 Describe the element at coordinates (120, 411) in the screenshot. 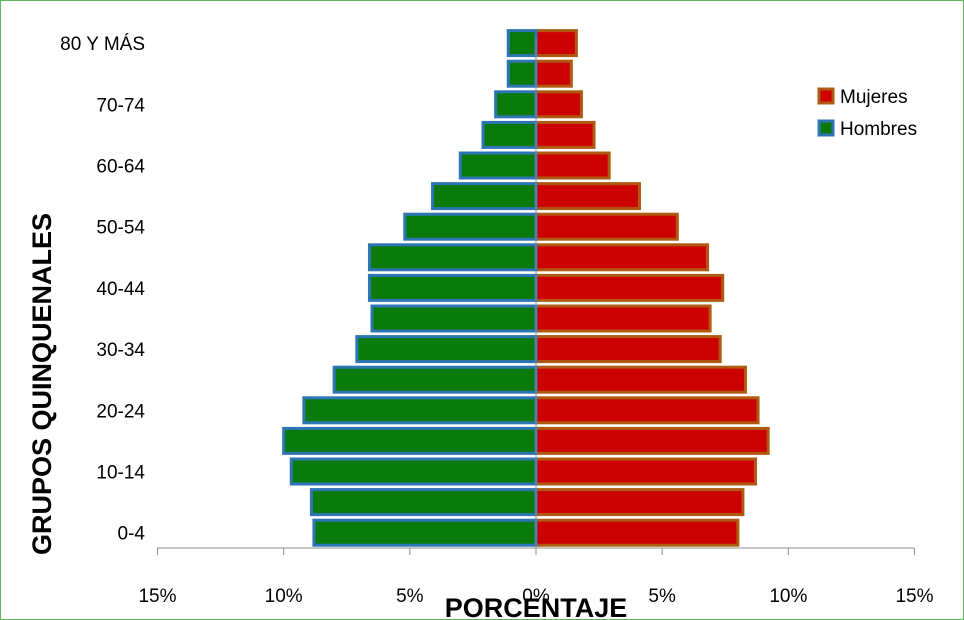

I see `category-label: 20-24` at that location.